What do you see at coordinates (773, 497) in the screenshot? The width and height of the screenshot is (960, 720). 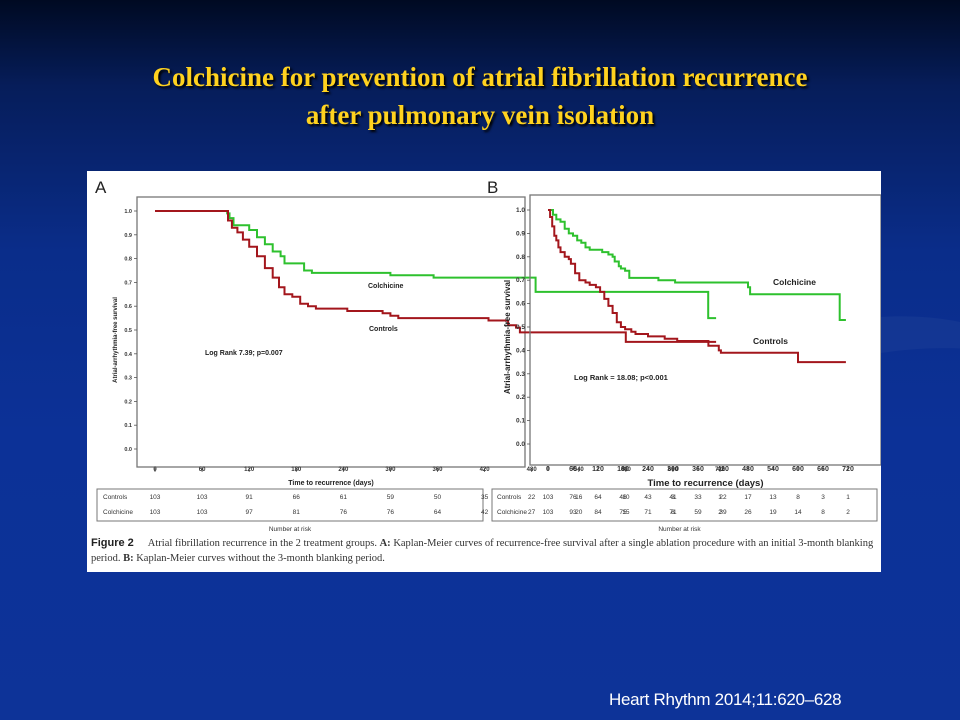 I see `risk-value: 13` at bounding box center [773, 497].